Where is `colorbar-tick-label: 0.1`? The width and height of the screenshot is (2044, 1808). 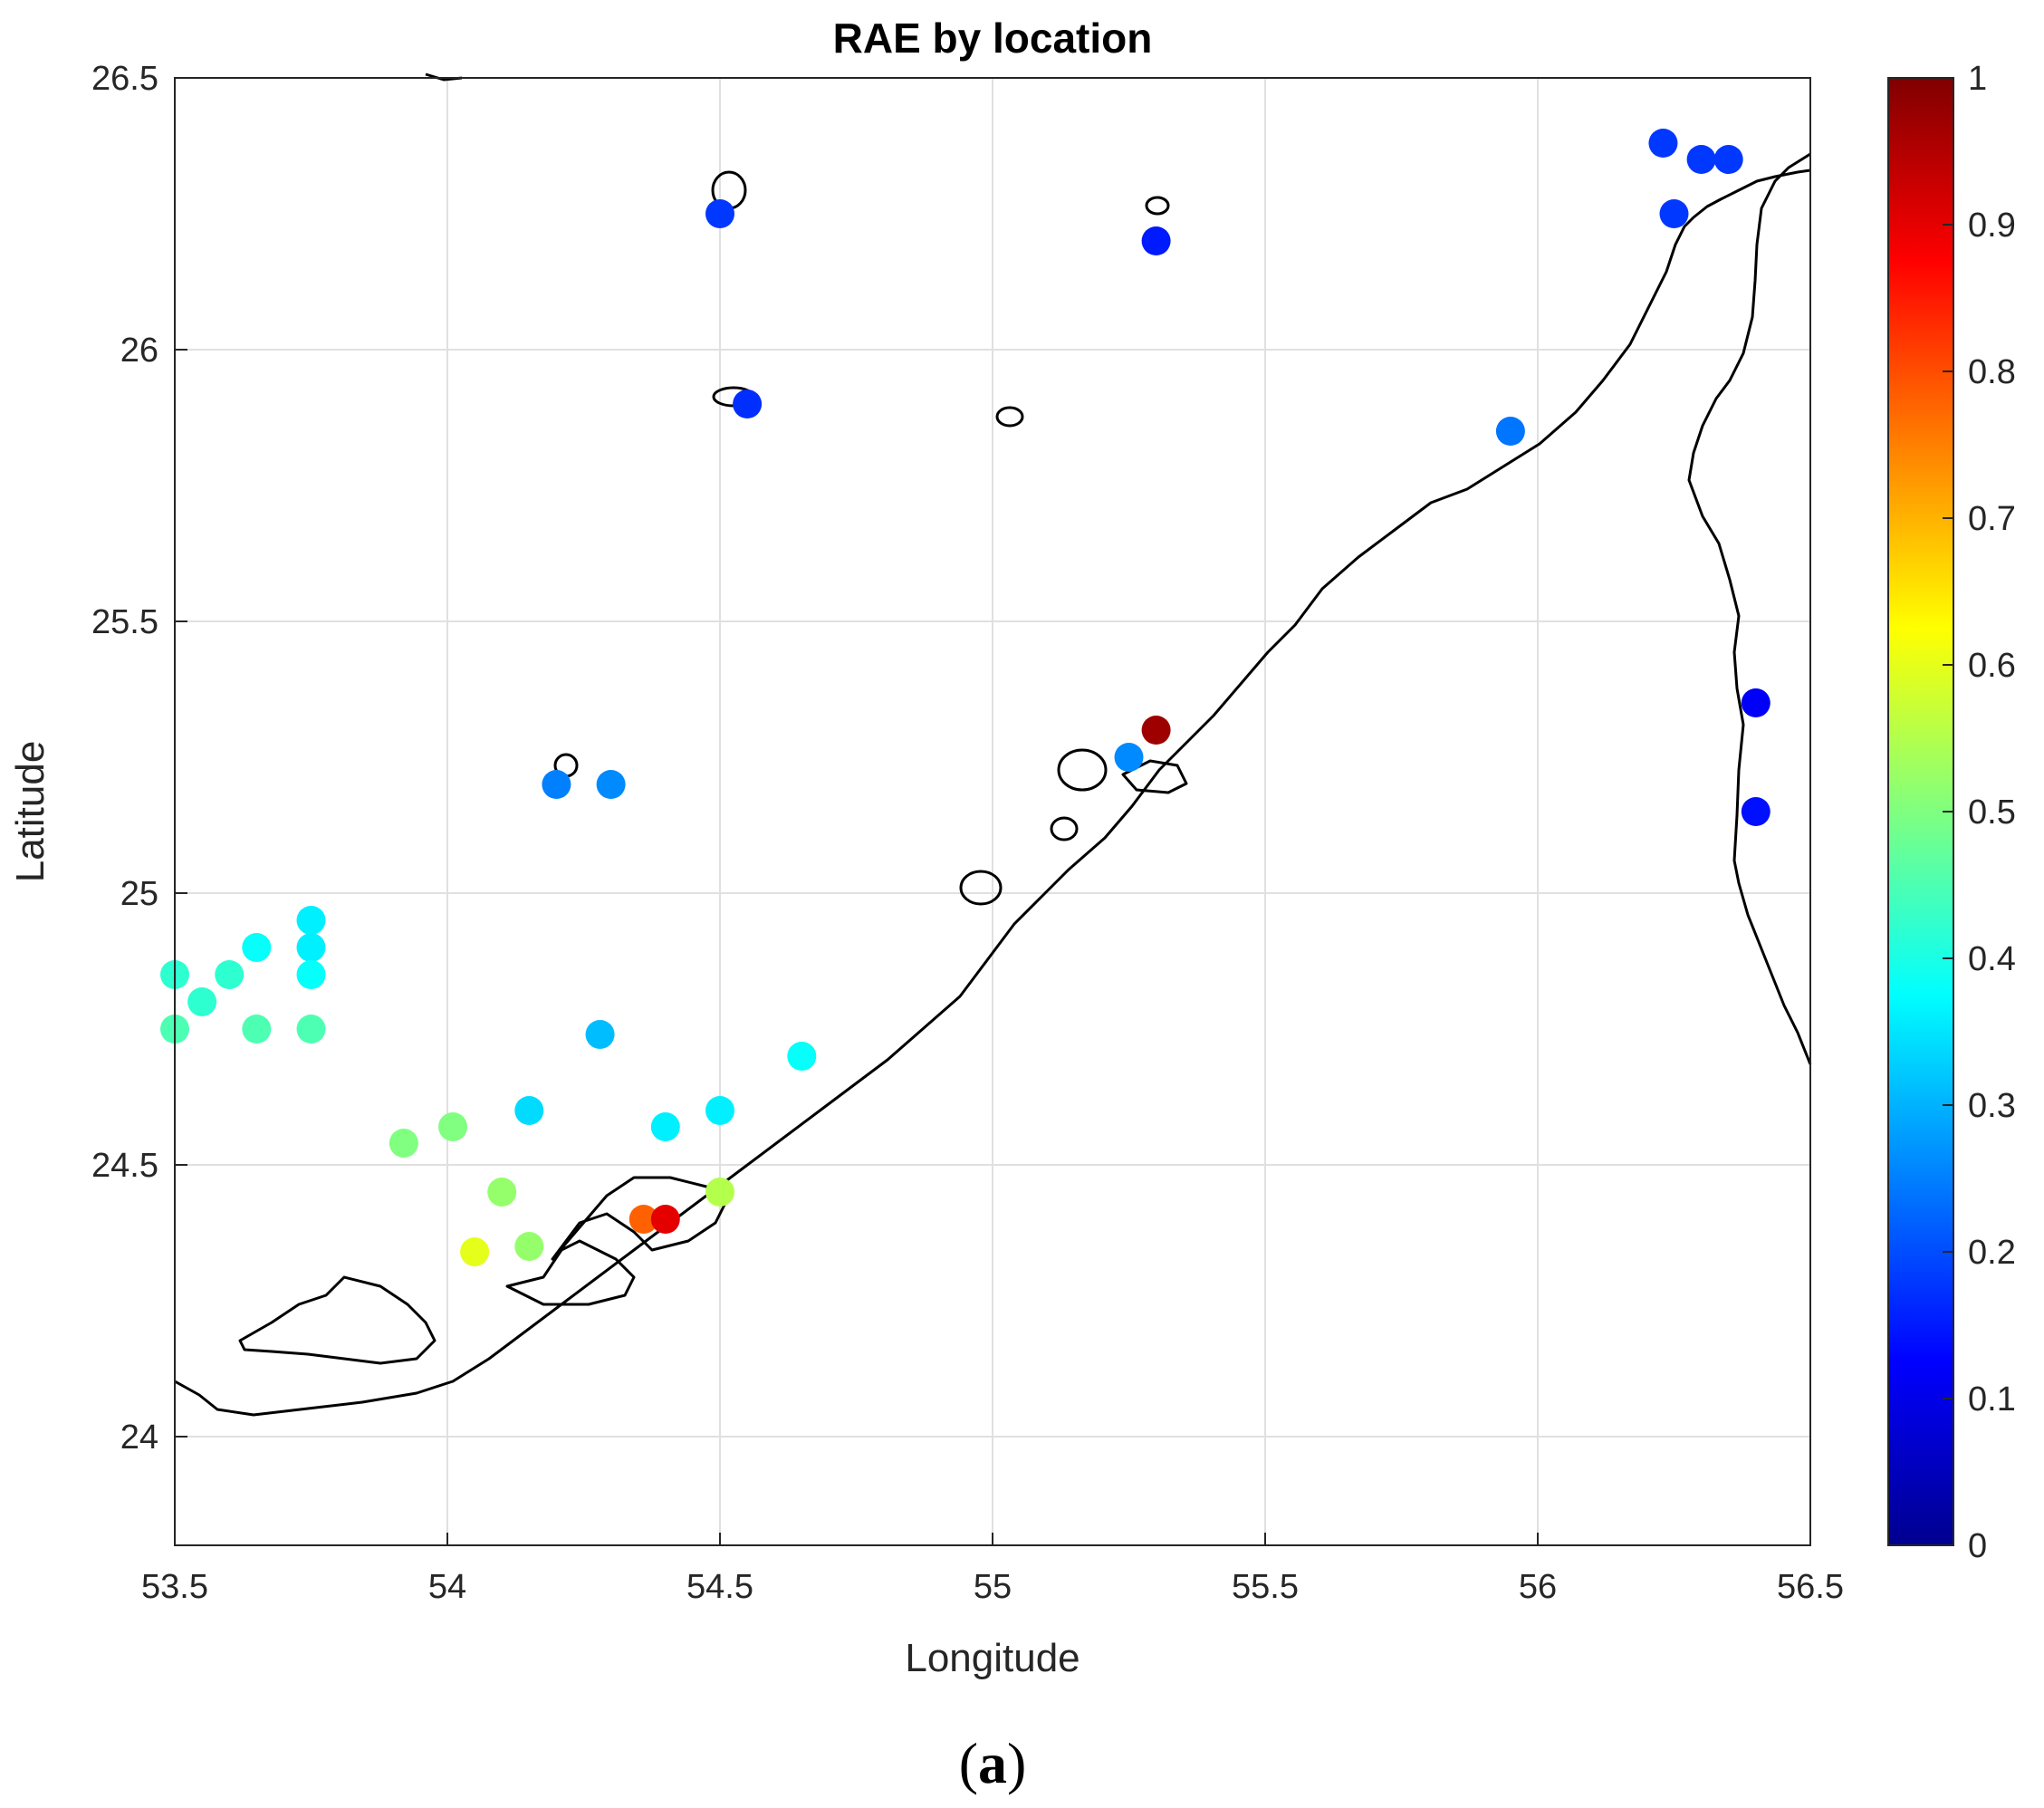 colorbar-tick-label: 0.1 is located at coordinates (1992, 1399).